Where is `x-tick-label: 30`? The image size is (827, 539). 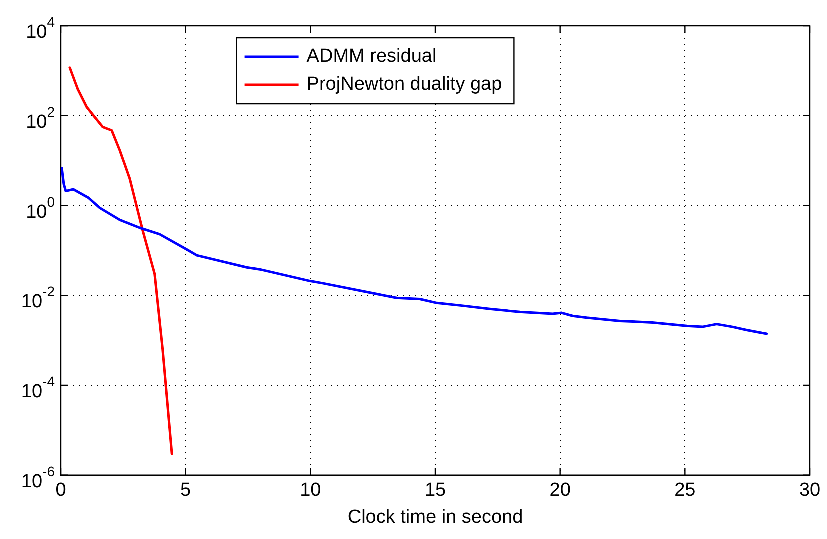 x-tick-label: 30 is located at coordinates (810, 491).